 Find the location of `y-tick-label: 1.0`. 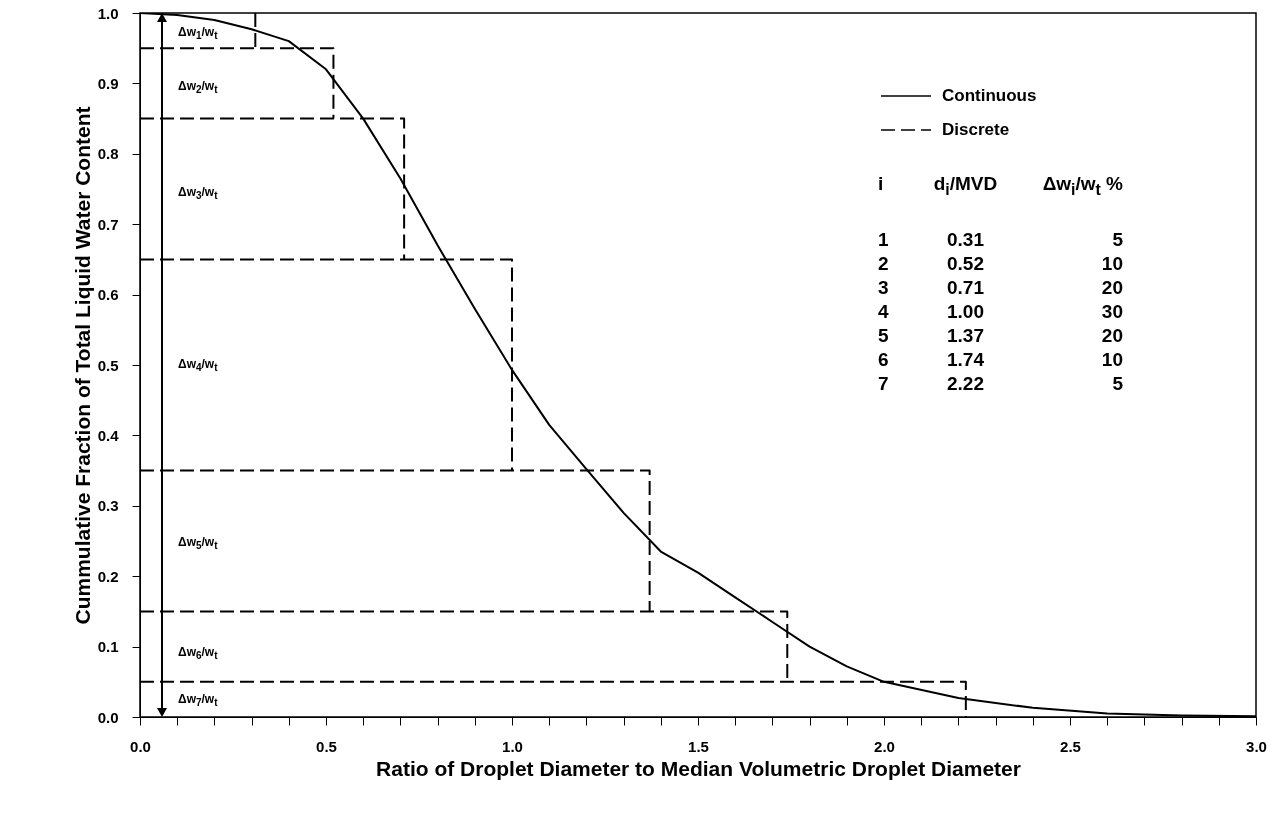

y-tick-label: 1.0 is located at coordinates (108, 13).